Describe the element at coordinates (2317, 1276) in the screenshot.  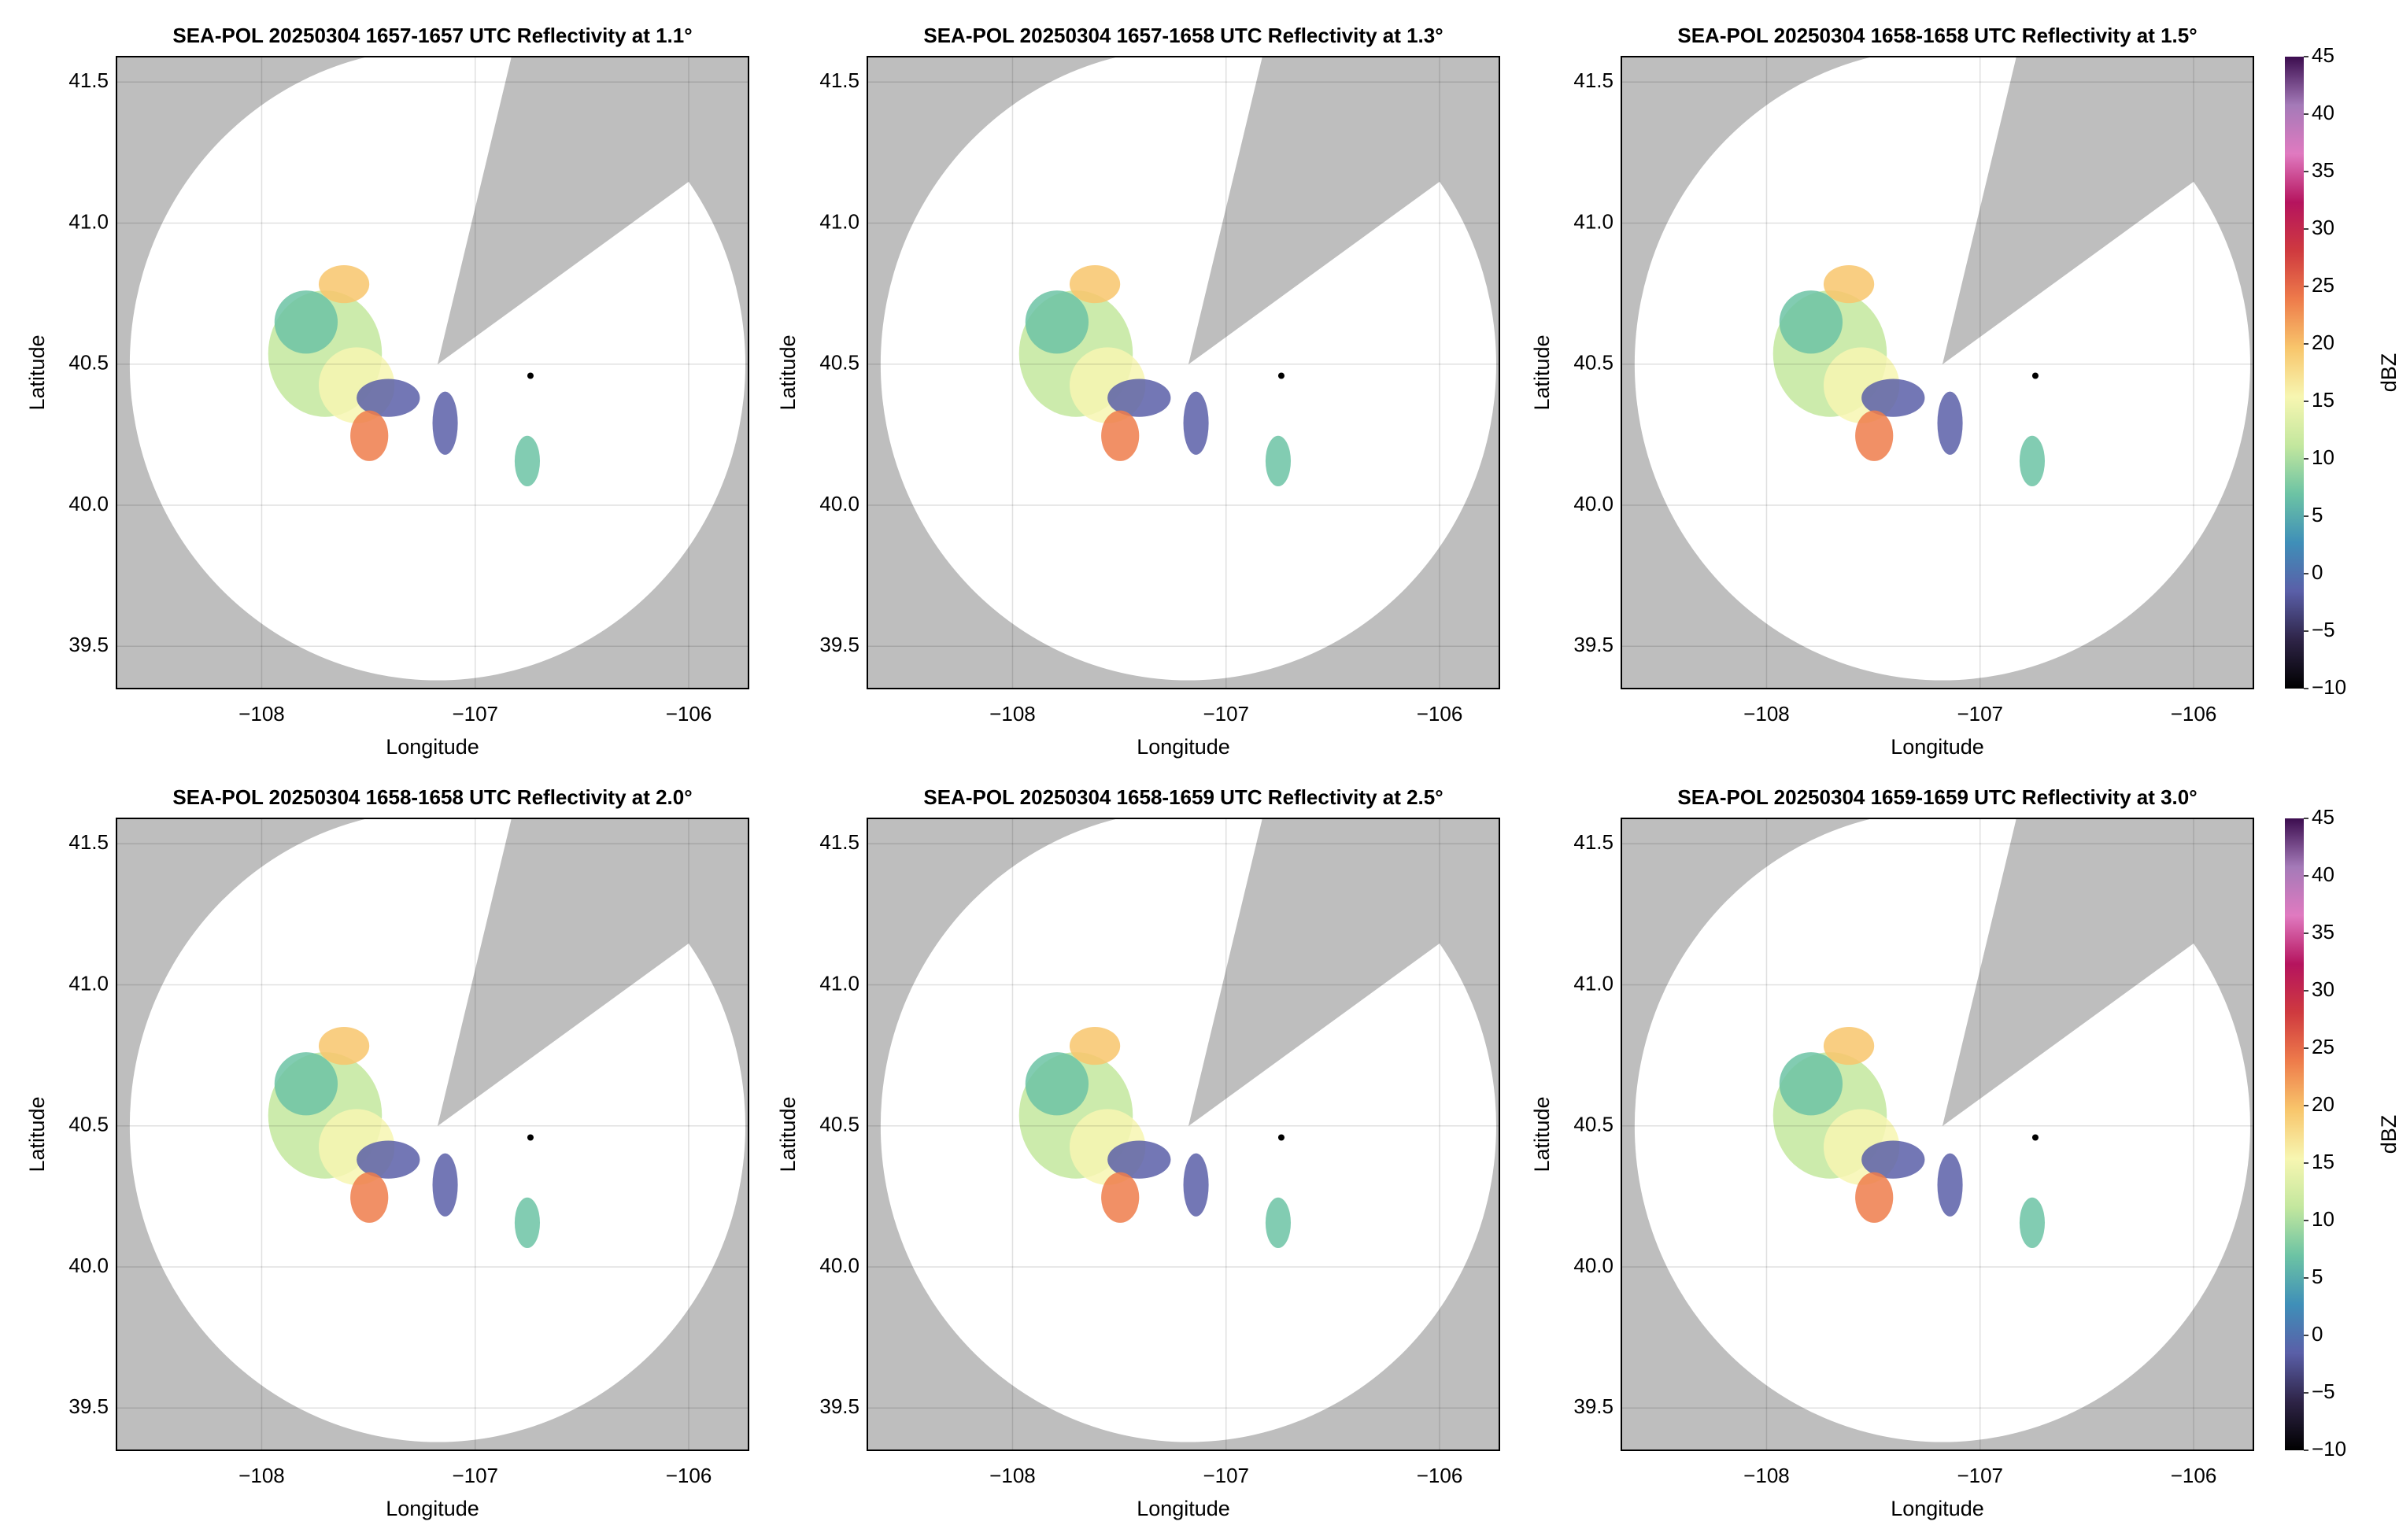
I see `colorbar-tick-label: 5` at that location.